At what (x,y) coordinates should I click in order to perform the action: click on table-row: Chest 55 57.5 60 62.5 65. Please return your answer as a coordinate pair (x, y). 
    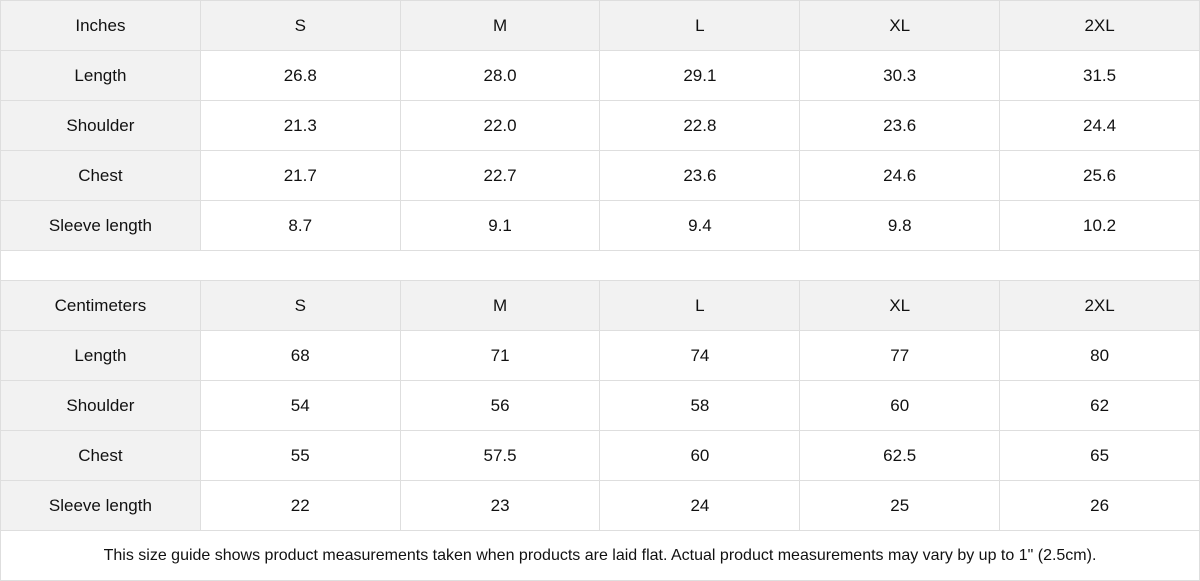
    Looking at the image, I should click on (600, 455).